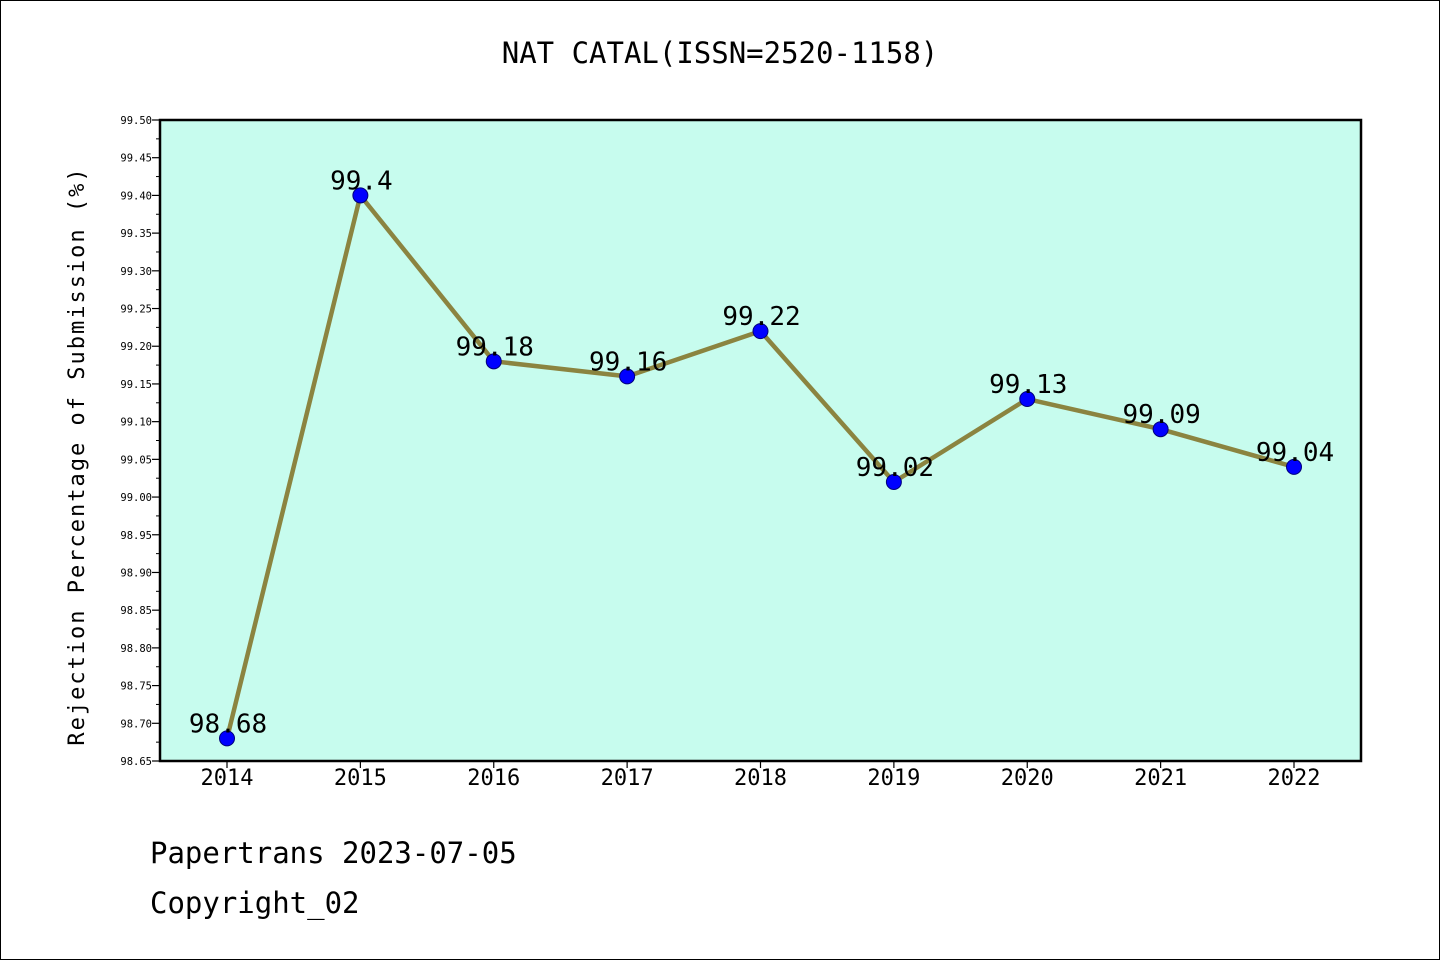 This screenshot has height=960, width=1440. Describe the element at coordinates (495, 347) in the screenshot. I see `data-label: 99.18` at that location.